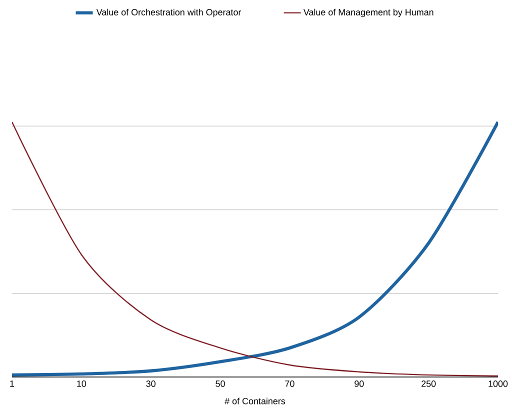 This screenshot has height=418, width=512. I want to click on x-tick-label: 1, so click(12, 383).